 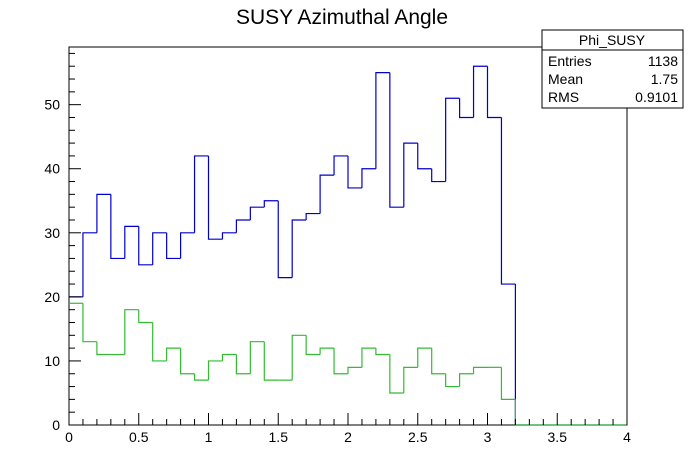 I want to click on x-tick-label: 1.5, so click(x=279, y=437).